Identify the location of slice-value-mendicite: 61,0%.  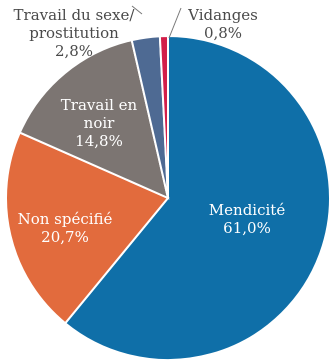
(247, 228).